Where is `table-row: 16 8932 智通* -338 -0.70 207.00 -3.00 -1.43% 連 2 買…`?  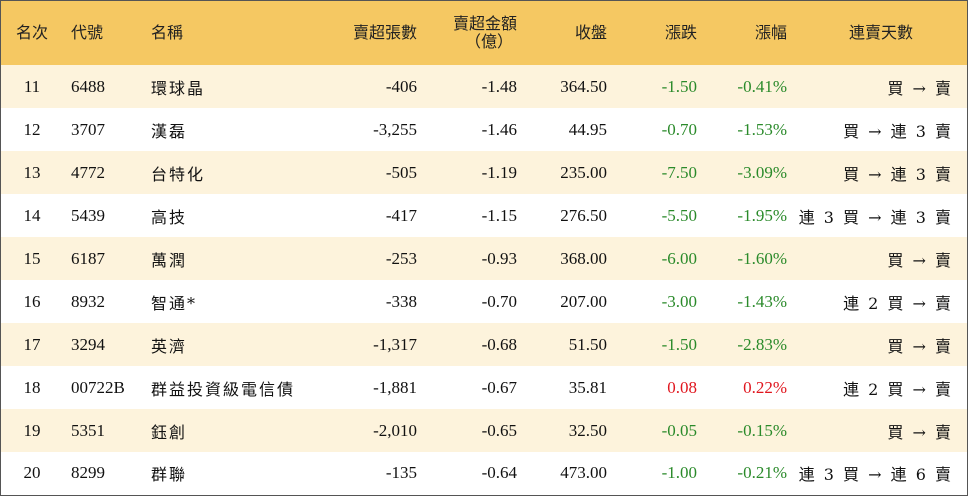 table-row: 16 8932 智通* -338 -0.70 207.00 -3.00 -1.43% 連 2 買… is located at coordinates (484, 301).